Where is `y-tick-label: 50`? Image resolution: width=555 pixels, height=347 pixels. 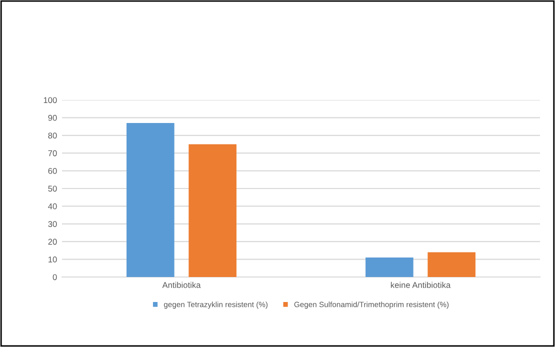 y-tick-label: 50 is located at coordinates (52, 189).